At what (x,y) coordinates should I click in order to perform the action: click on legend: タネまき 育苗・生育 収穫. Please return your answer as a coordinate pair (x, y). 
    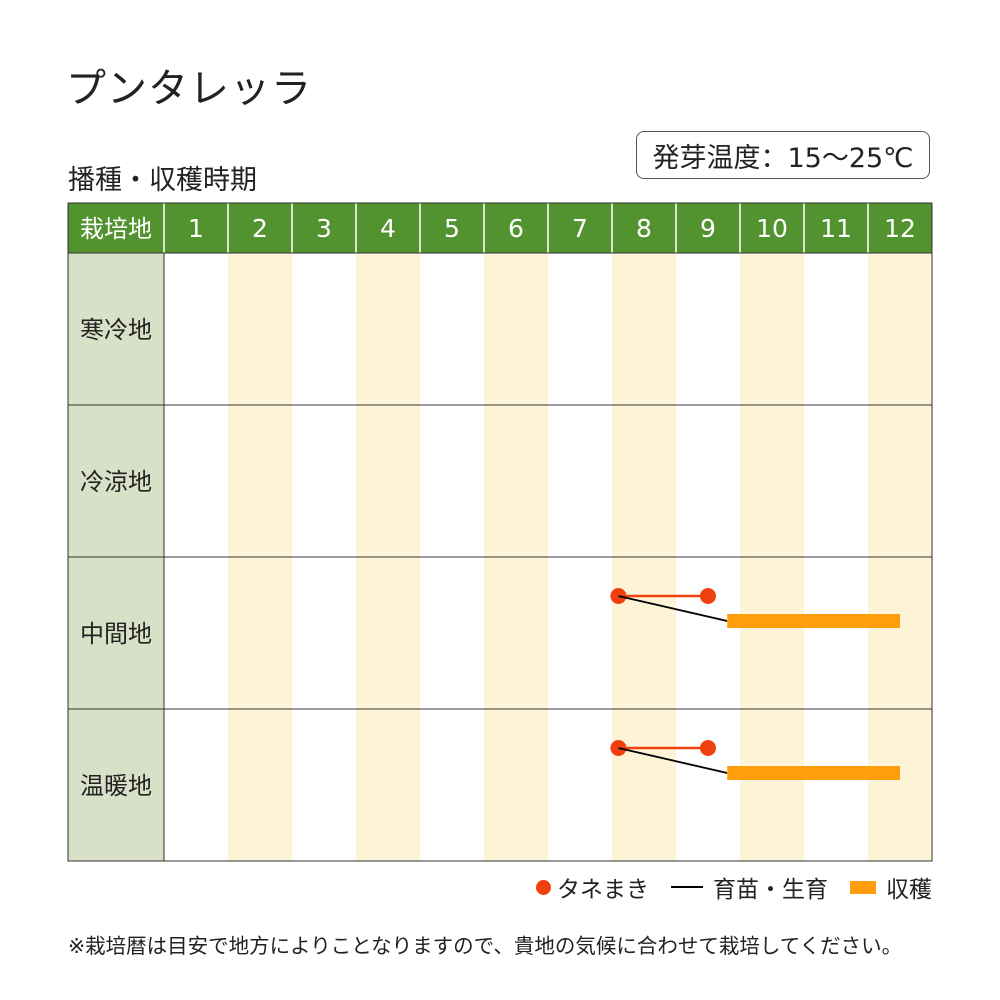
    Looking at the image, I should click on (723, 887).